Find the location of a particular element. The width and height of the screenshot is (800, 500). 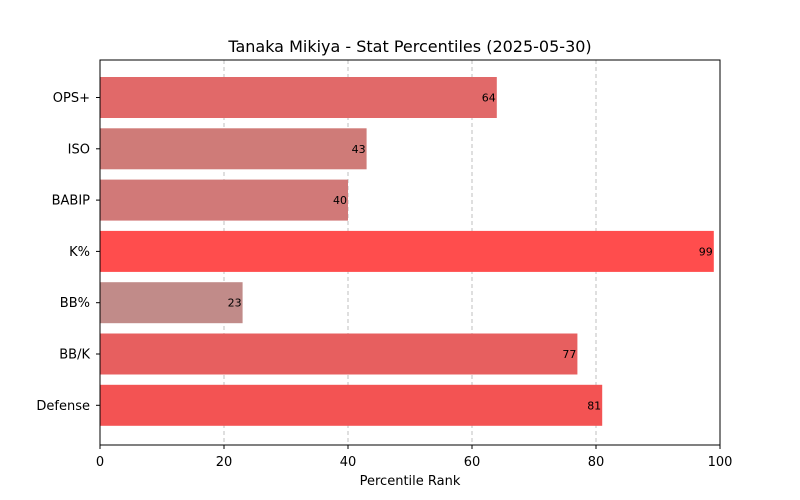

x-axis-label: Percentile Rank is located at coordinates (410, 481).